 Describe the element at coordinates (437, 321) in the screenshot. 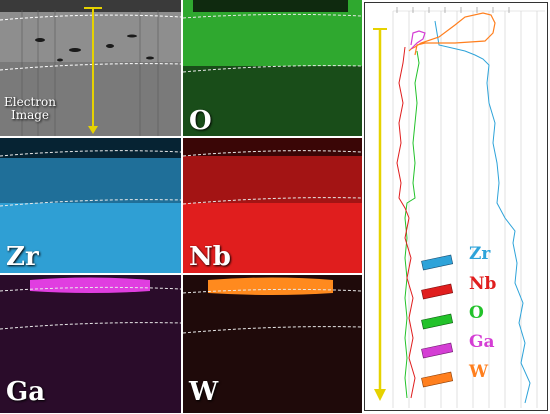

I see `legend-swatches` at that location.